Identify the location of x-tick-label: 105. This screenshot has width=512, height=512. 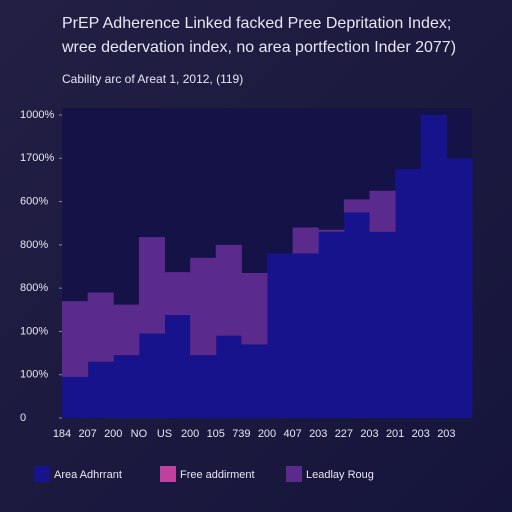
(216, 434).